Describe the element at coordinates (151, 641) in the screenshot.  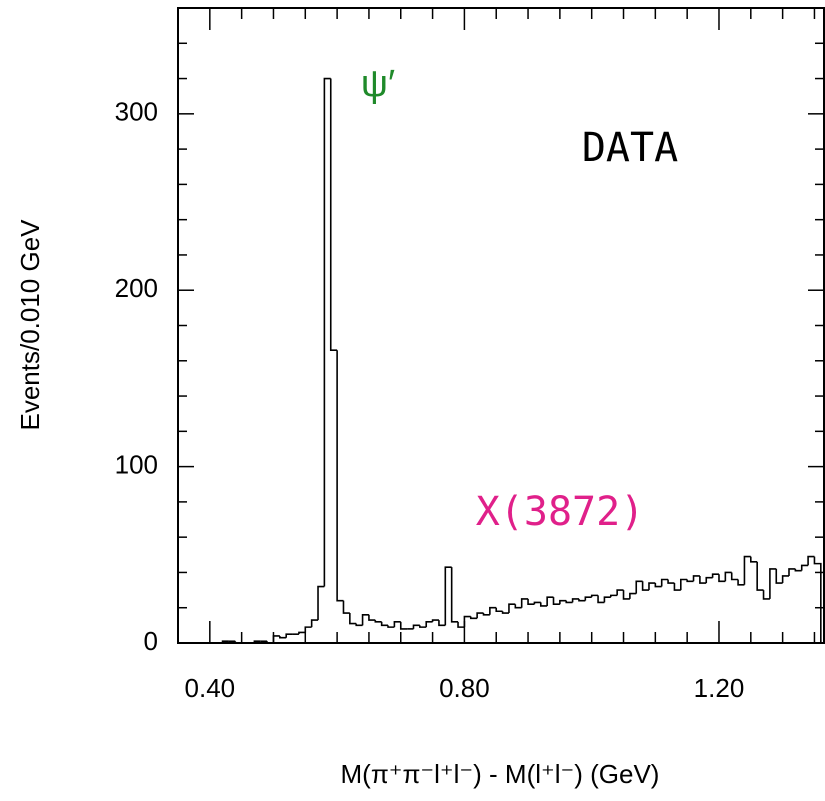
I see `y-tick-label: 0` at that location.